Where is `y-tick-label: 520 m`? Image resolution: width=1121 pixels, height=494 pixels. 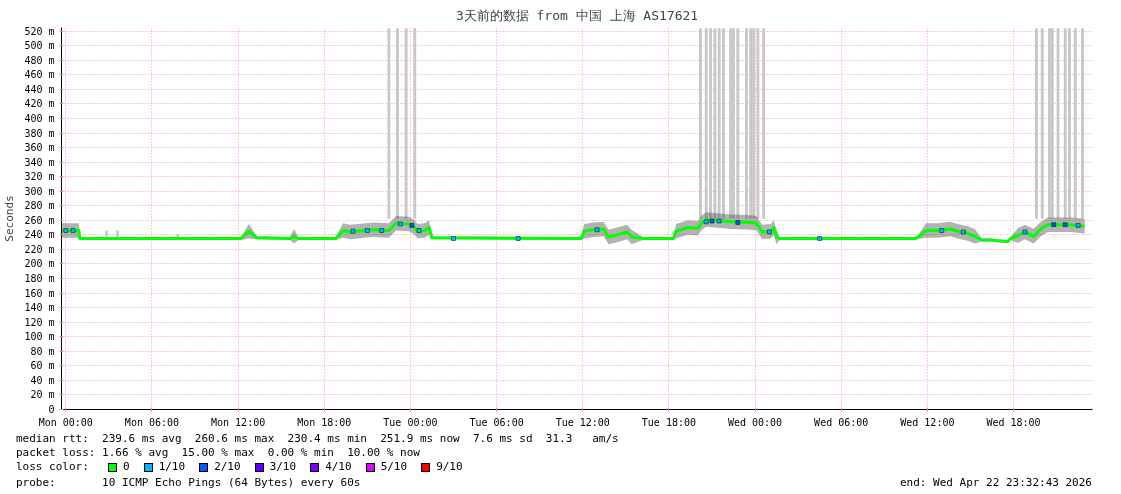
y-tick-label: 520 m is located at coordinates (39, 31).